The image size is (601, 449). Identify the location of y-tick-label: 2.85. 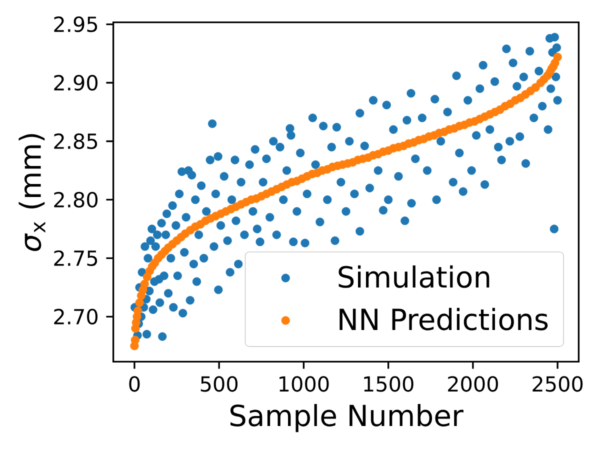
(76, 141).